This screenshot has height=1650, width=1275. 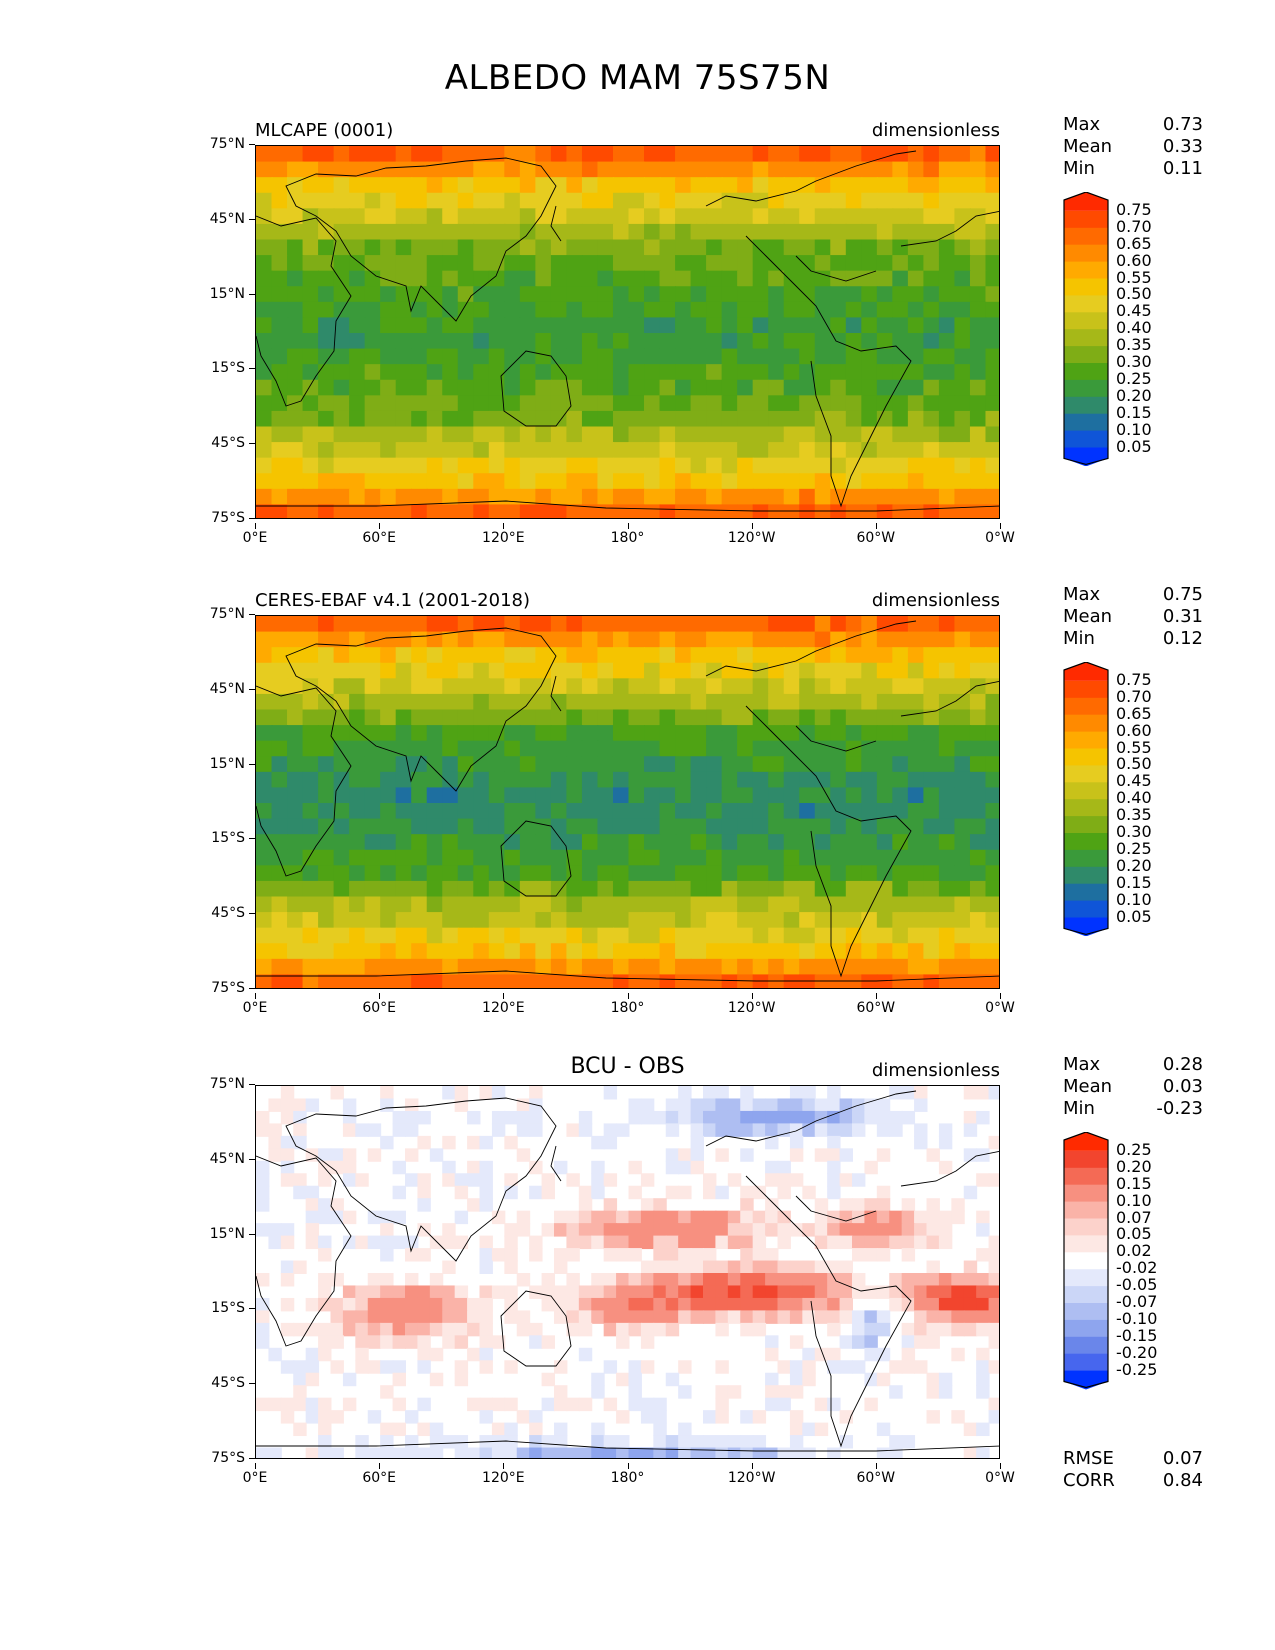 I want to click on colorbar-tick-label: -0.07, so click(x=1137, y=1301).